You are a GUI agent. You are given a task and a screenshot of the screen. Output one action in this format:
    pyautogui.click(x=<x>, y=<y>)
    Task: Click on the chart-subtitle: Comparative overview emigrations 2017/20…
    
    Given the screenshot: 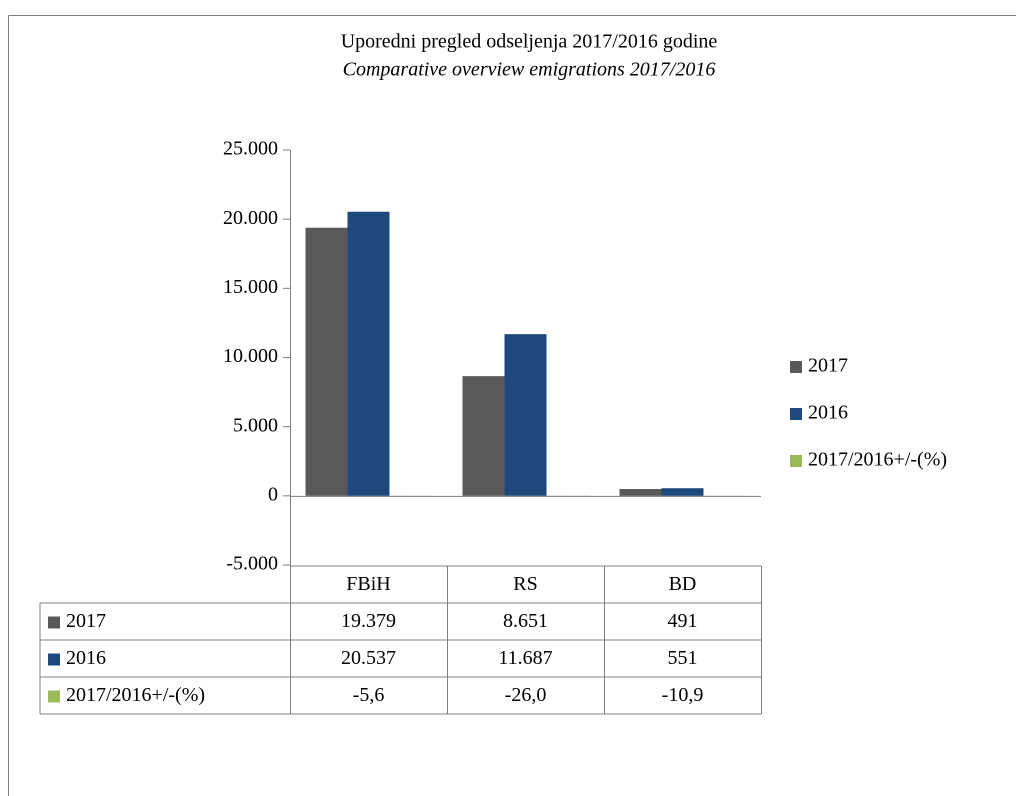 What is the action you would take?
    pyautogui.click(x=529, y=70)
    